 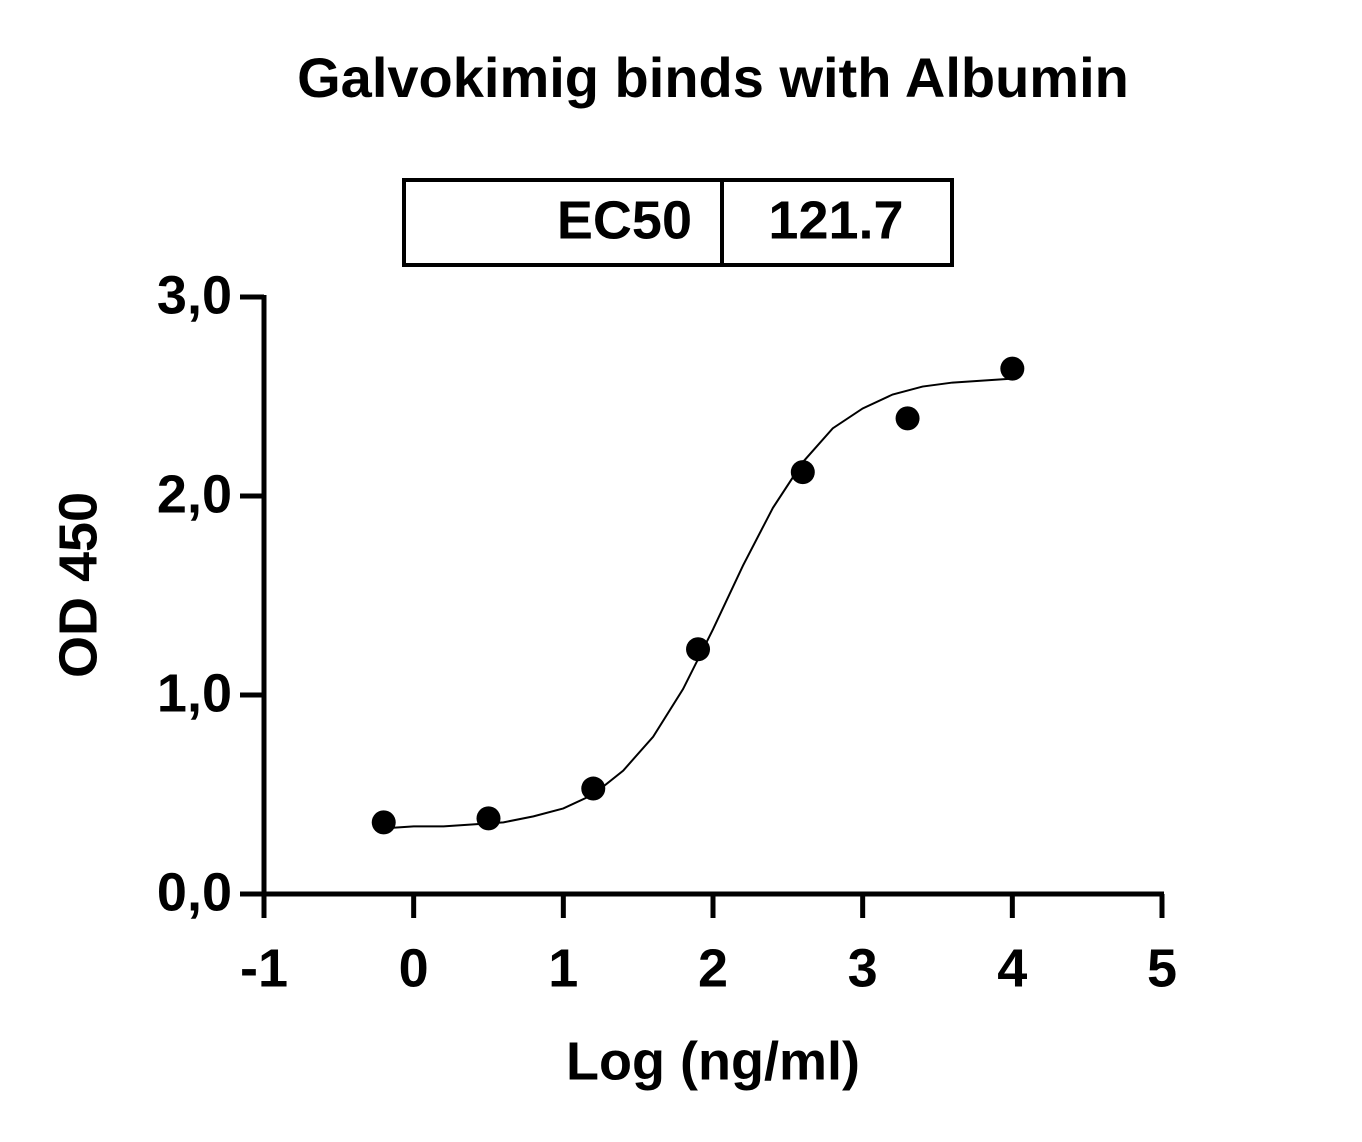 What do you see at coordinates (194, 693) in the screenshot?
I see `y-tick-label: 1,0` at bounding box center [194, 693].